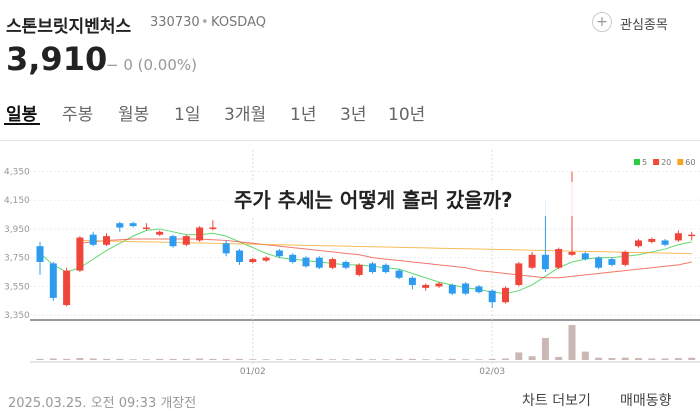  I want to click on price: 3,910, so click(57, 59).